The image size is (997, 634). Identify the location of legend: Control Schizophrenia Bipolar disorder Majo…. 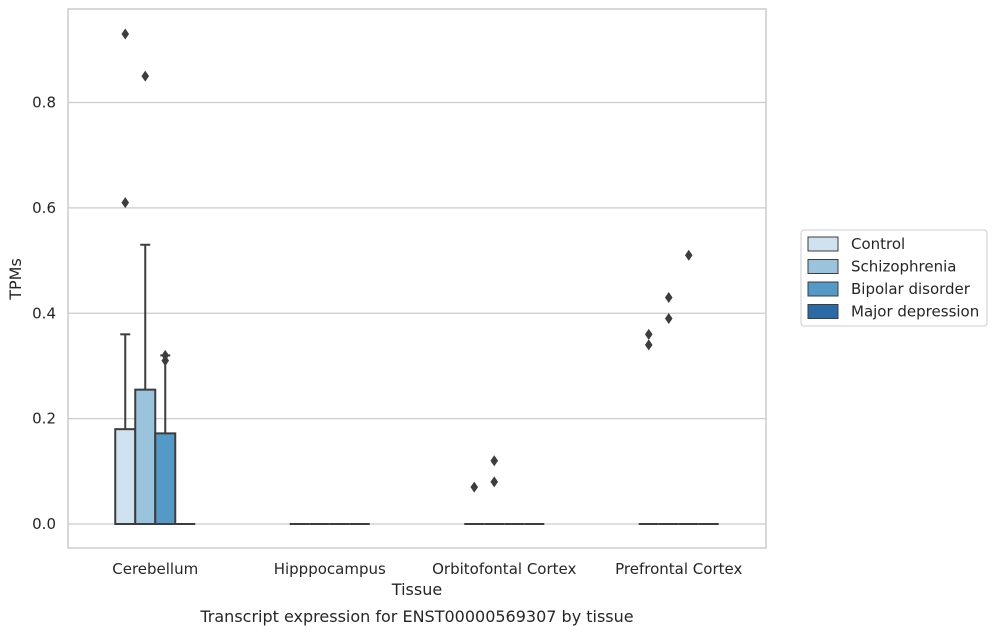
(894, 278).